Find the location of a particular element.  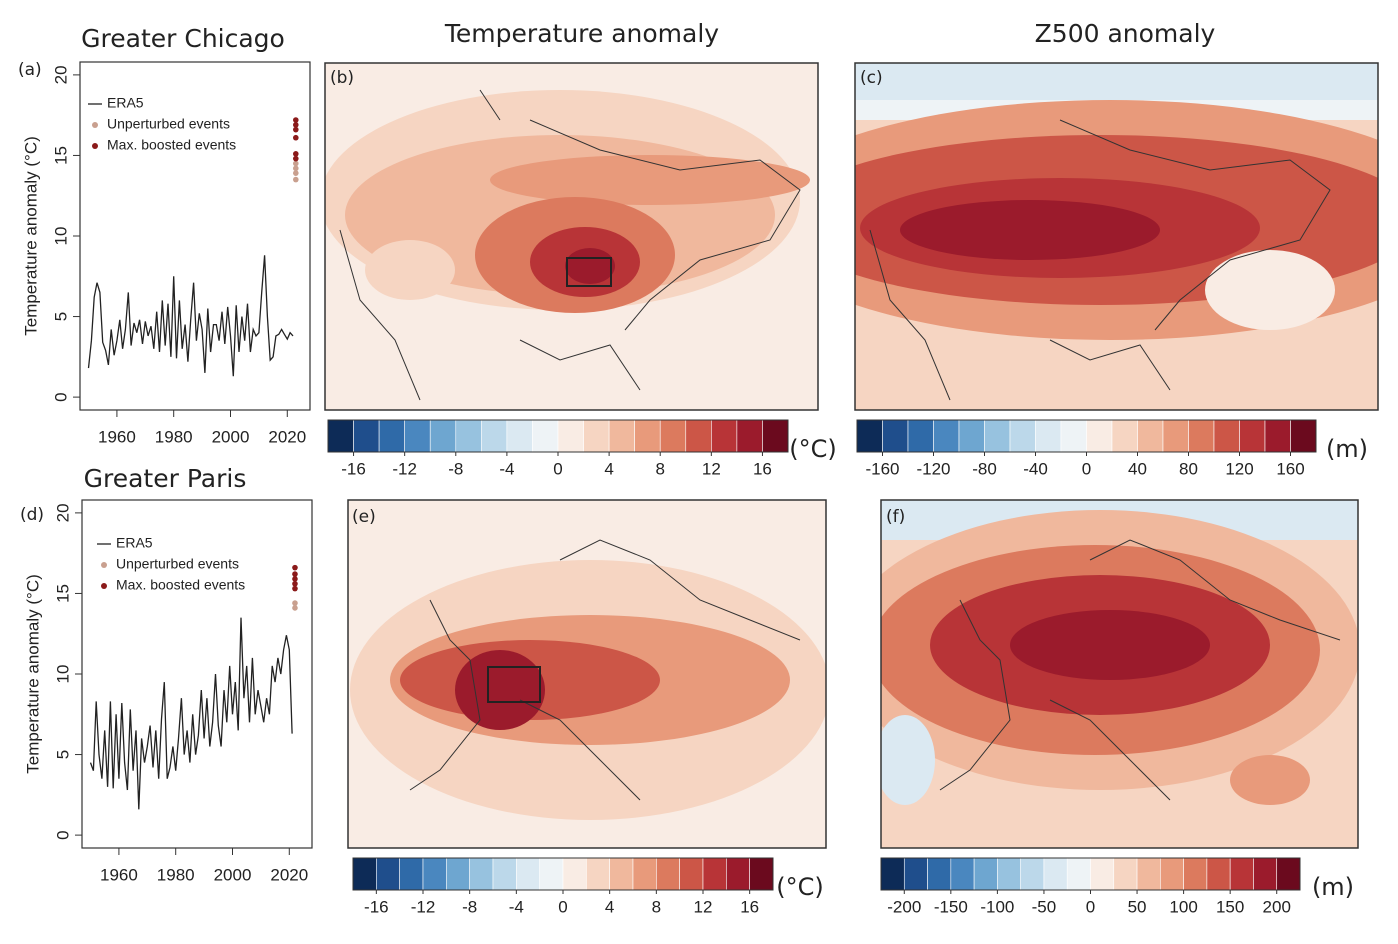

x-tick-label: 1960 is located at coordinates (119, 874).